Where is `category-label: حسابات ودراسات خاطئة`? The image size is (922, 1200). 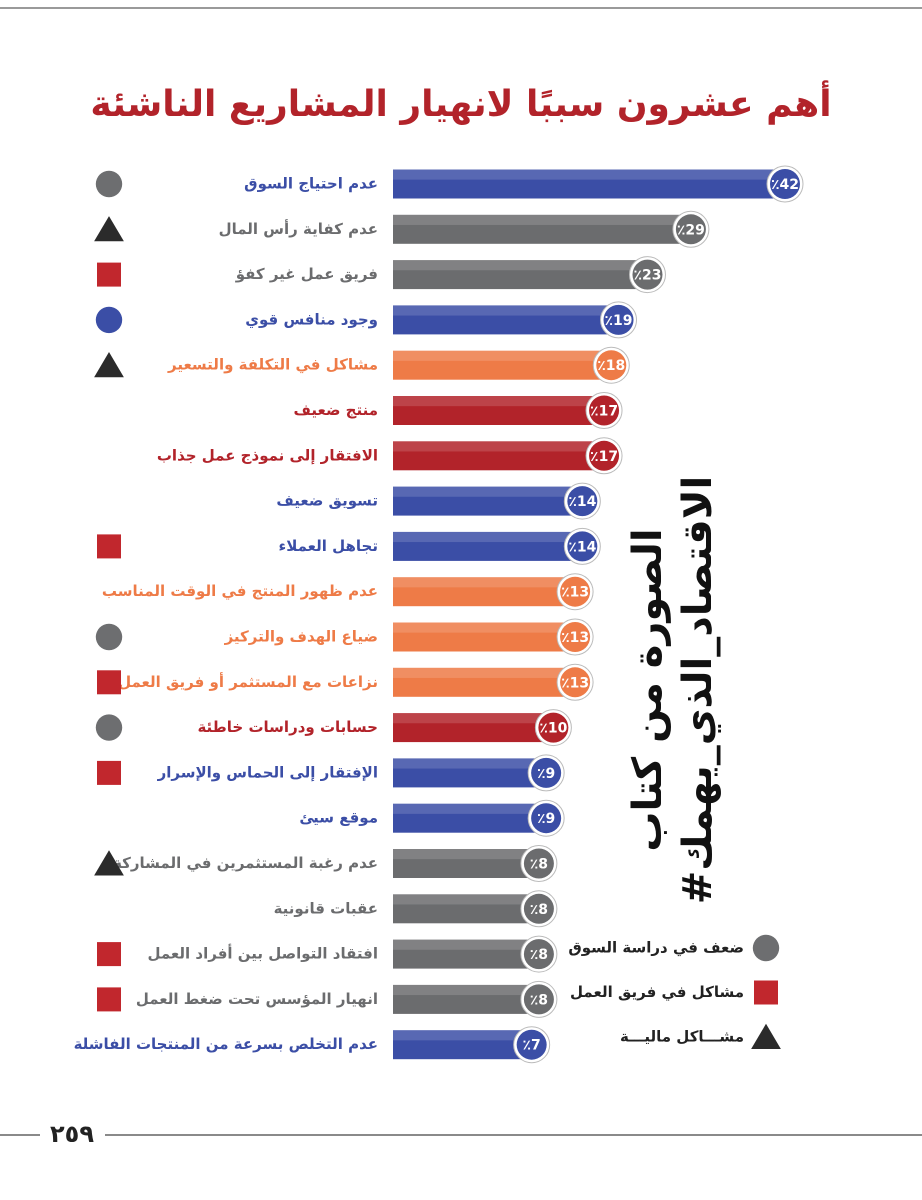
category-label: حسابات ودراسات خاطئة is located at coordinates (287, 727).